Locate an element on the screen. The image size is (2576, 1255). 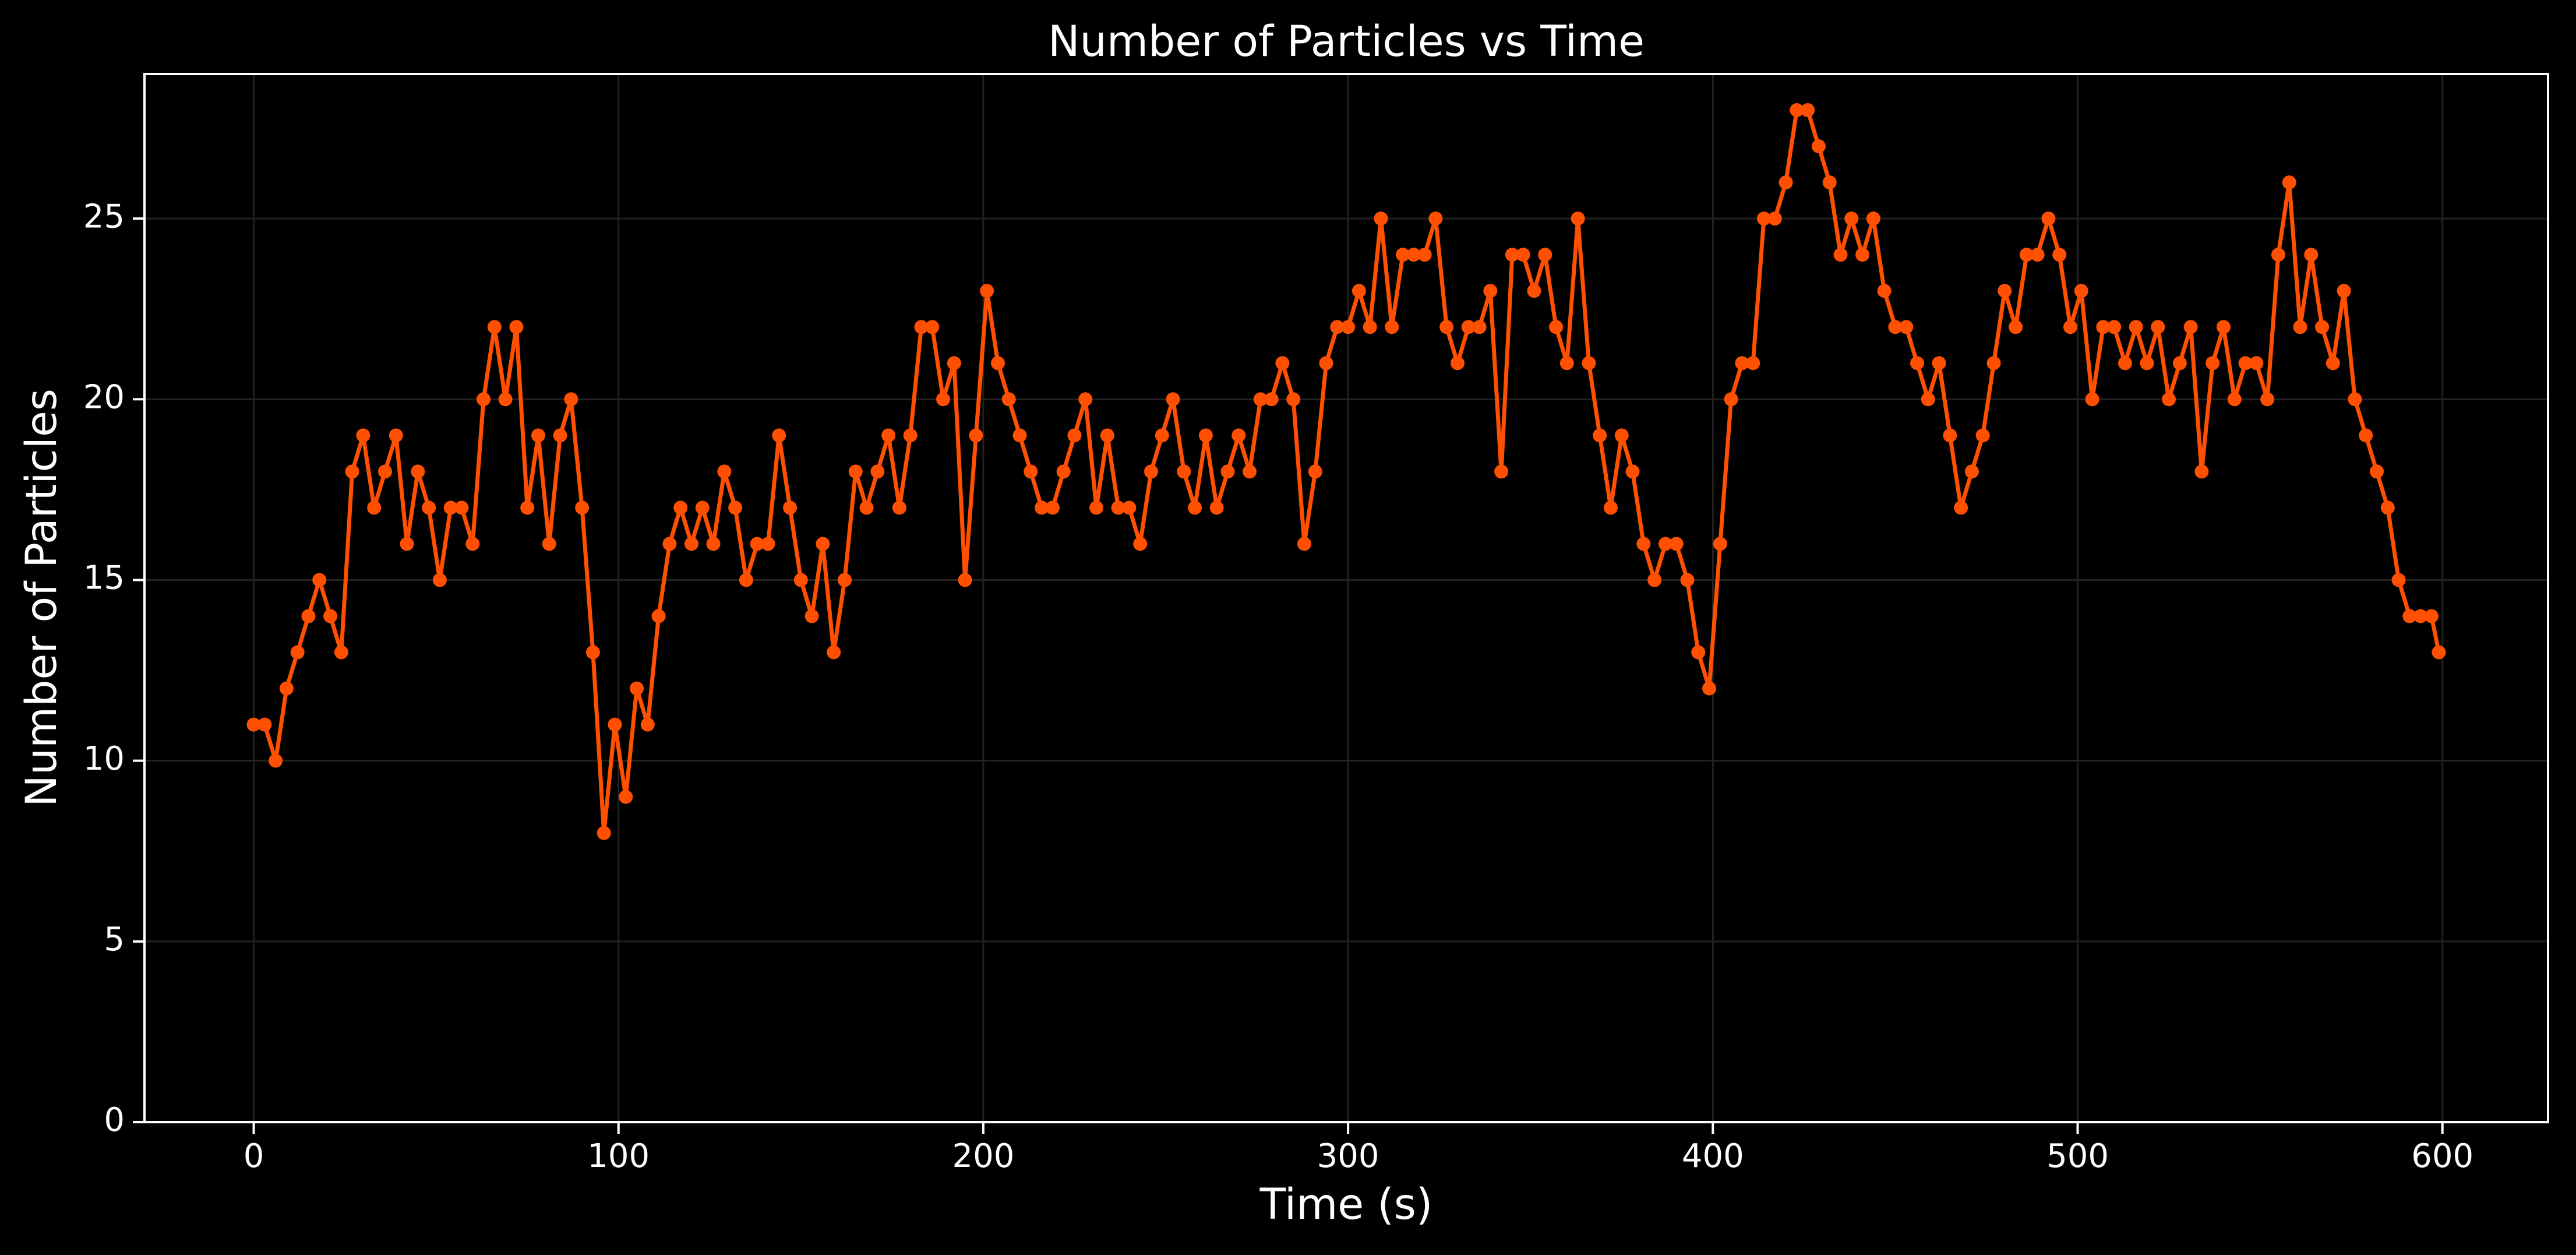
y-tick-label: 20 is located at coordinates (104, 397).